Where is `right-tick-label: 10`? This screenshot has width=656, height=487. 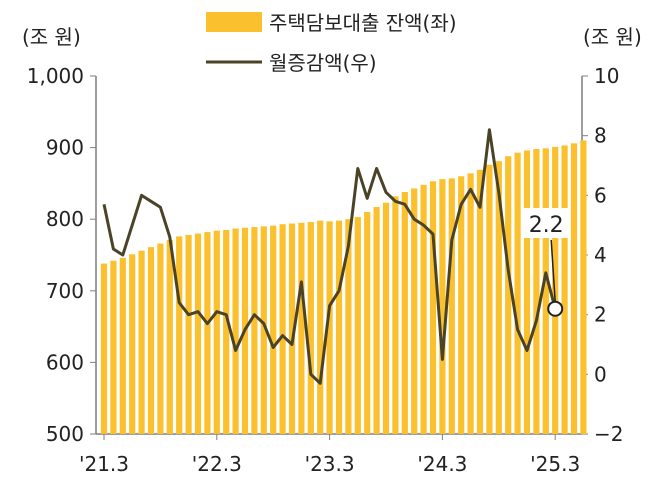 right-tick-label: 10 is located at coordinates (606, 76).